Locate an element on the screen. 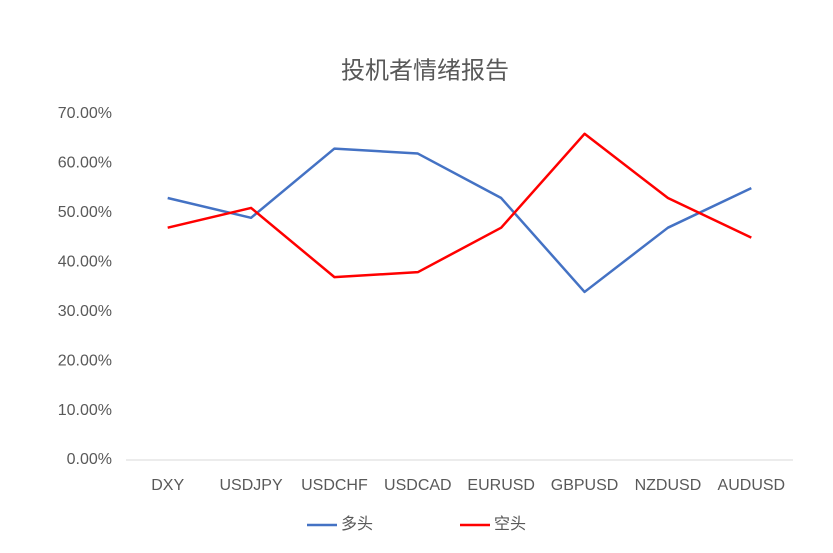 The image size is (833, 553). y-tick-label: 60.00% is located at coordinates (85, 163).